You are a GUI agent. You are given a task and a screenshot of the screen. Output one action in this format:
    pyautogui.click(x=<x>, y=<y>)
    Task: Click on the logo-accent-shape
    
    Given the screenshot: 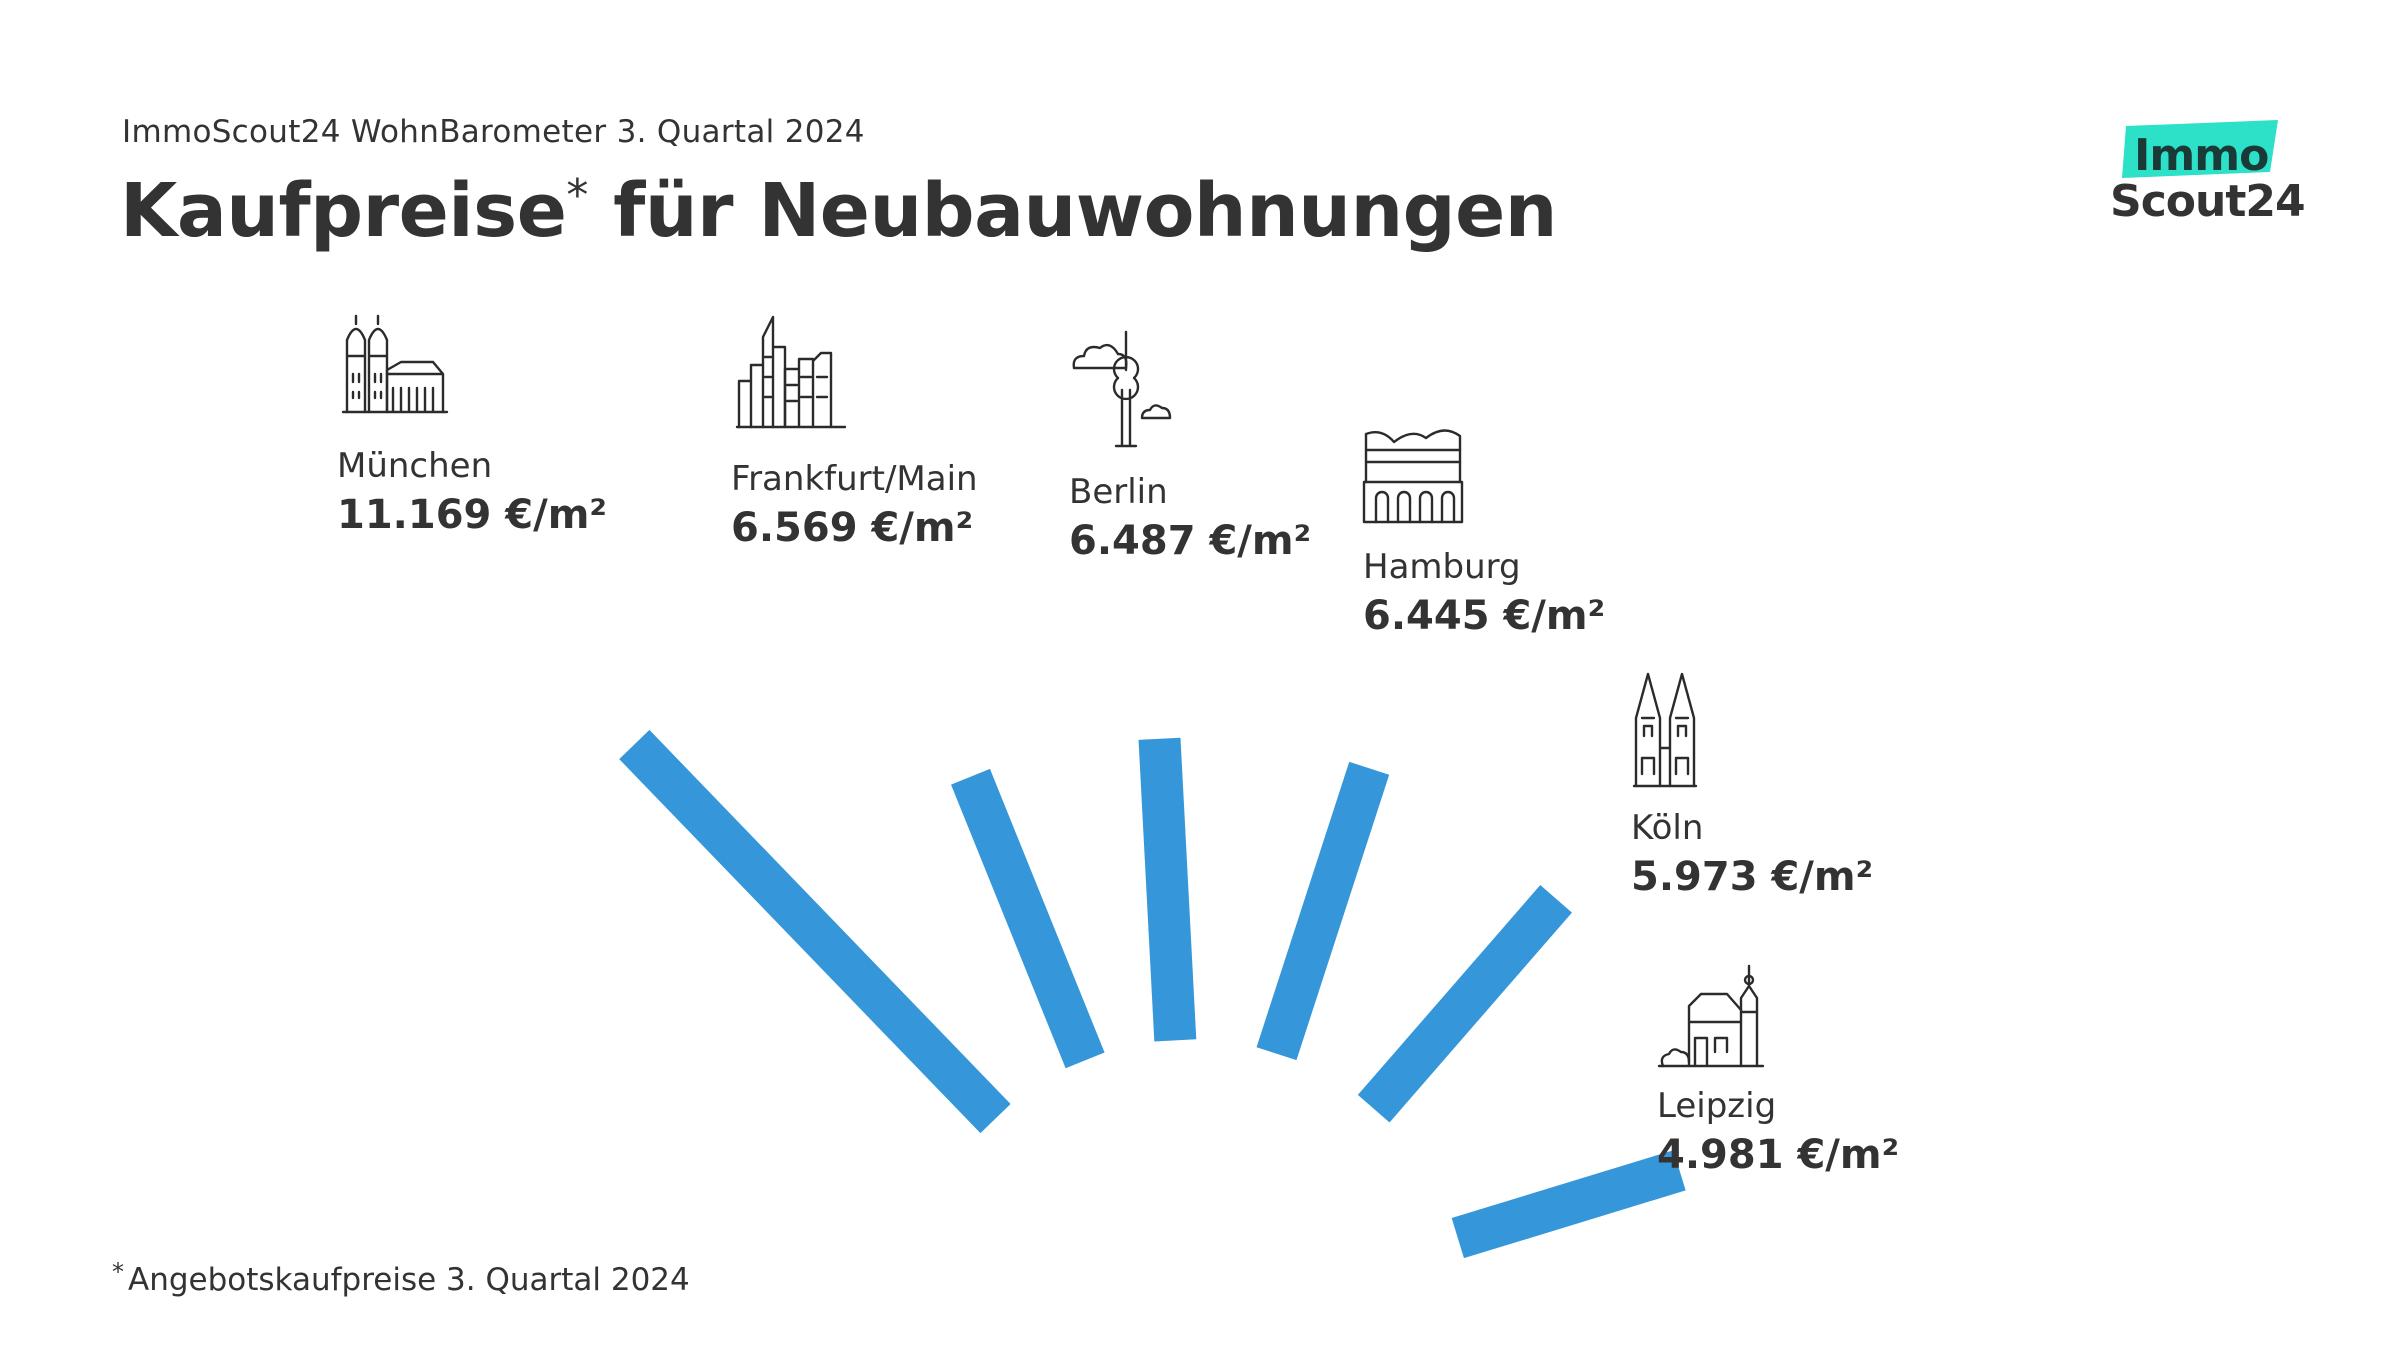 What is the action you would take?
    pyautogui.click(x=2200, y=149)
    